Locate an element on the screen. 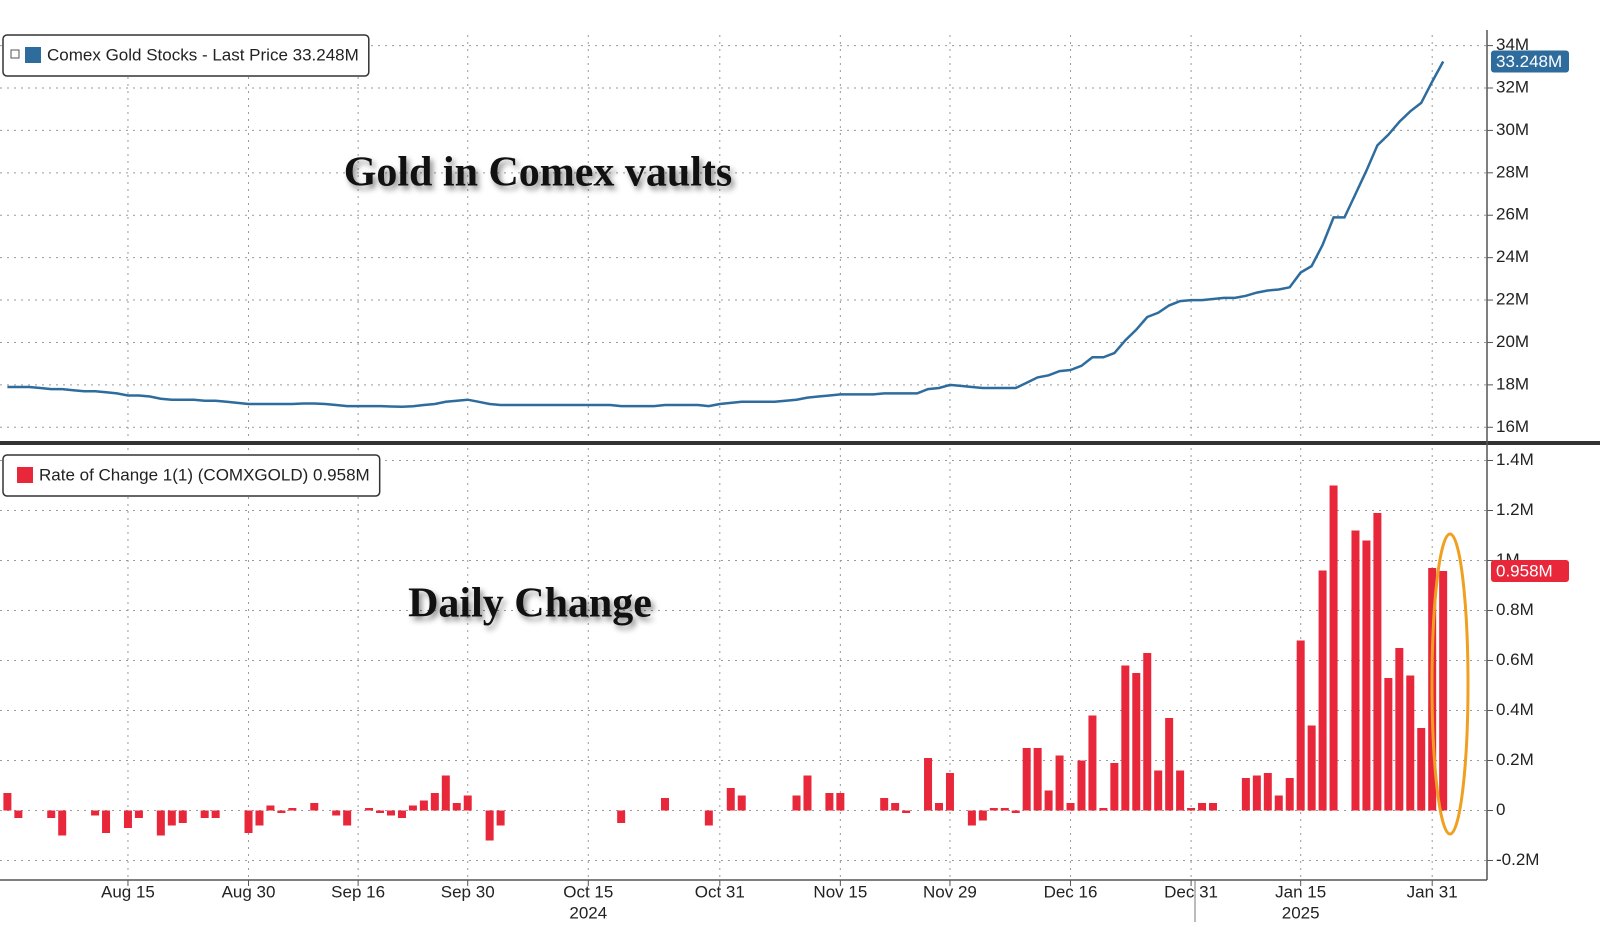 The width and height of the screenshot is (1600, 942). y-tick-label: 28M is located at coordinates (1512, 171).